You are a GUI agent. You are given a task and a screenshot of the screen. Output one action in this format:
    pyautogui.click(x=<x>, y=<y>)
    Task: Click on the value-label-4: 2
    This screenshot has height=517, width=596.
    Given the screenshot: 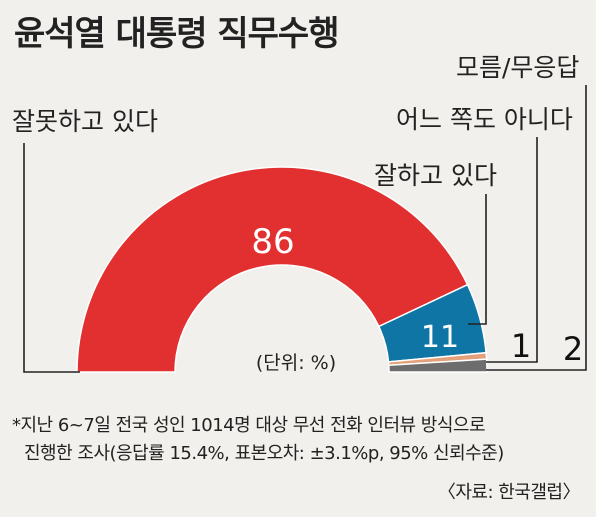 What is the action you would take?
    pyautogui.click(x=573, y=349)
    